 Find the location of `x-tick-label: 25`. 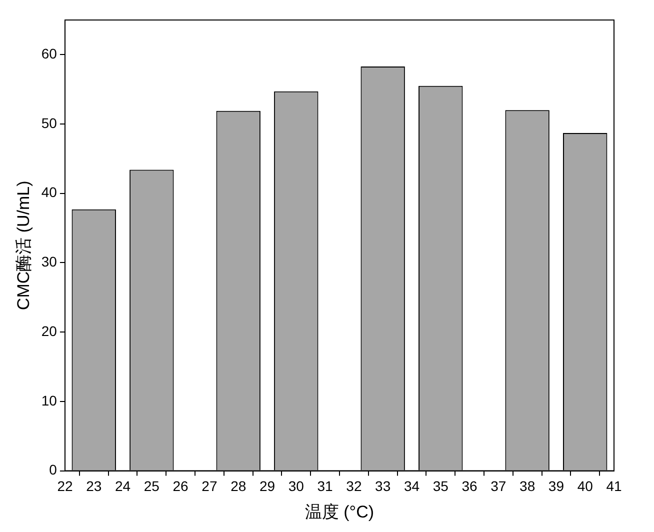

x-tick-label: 25 is located at coordinates (152, 486).